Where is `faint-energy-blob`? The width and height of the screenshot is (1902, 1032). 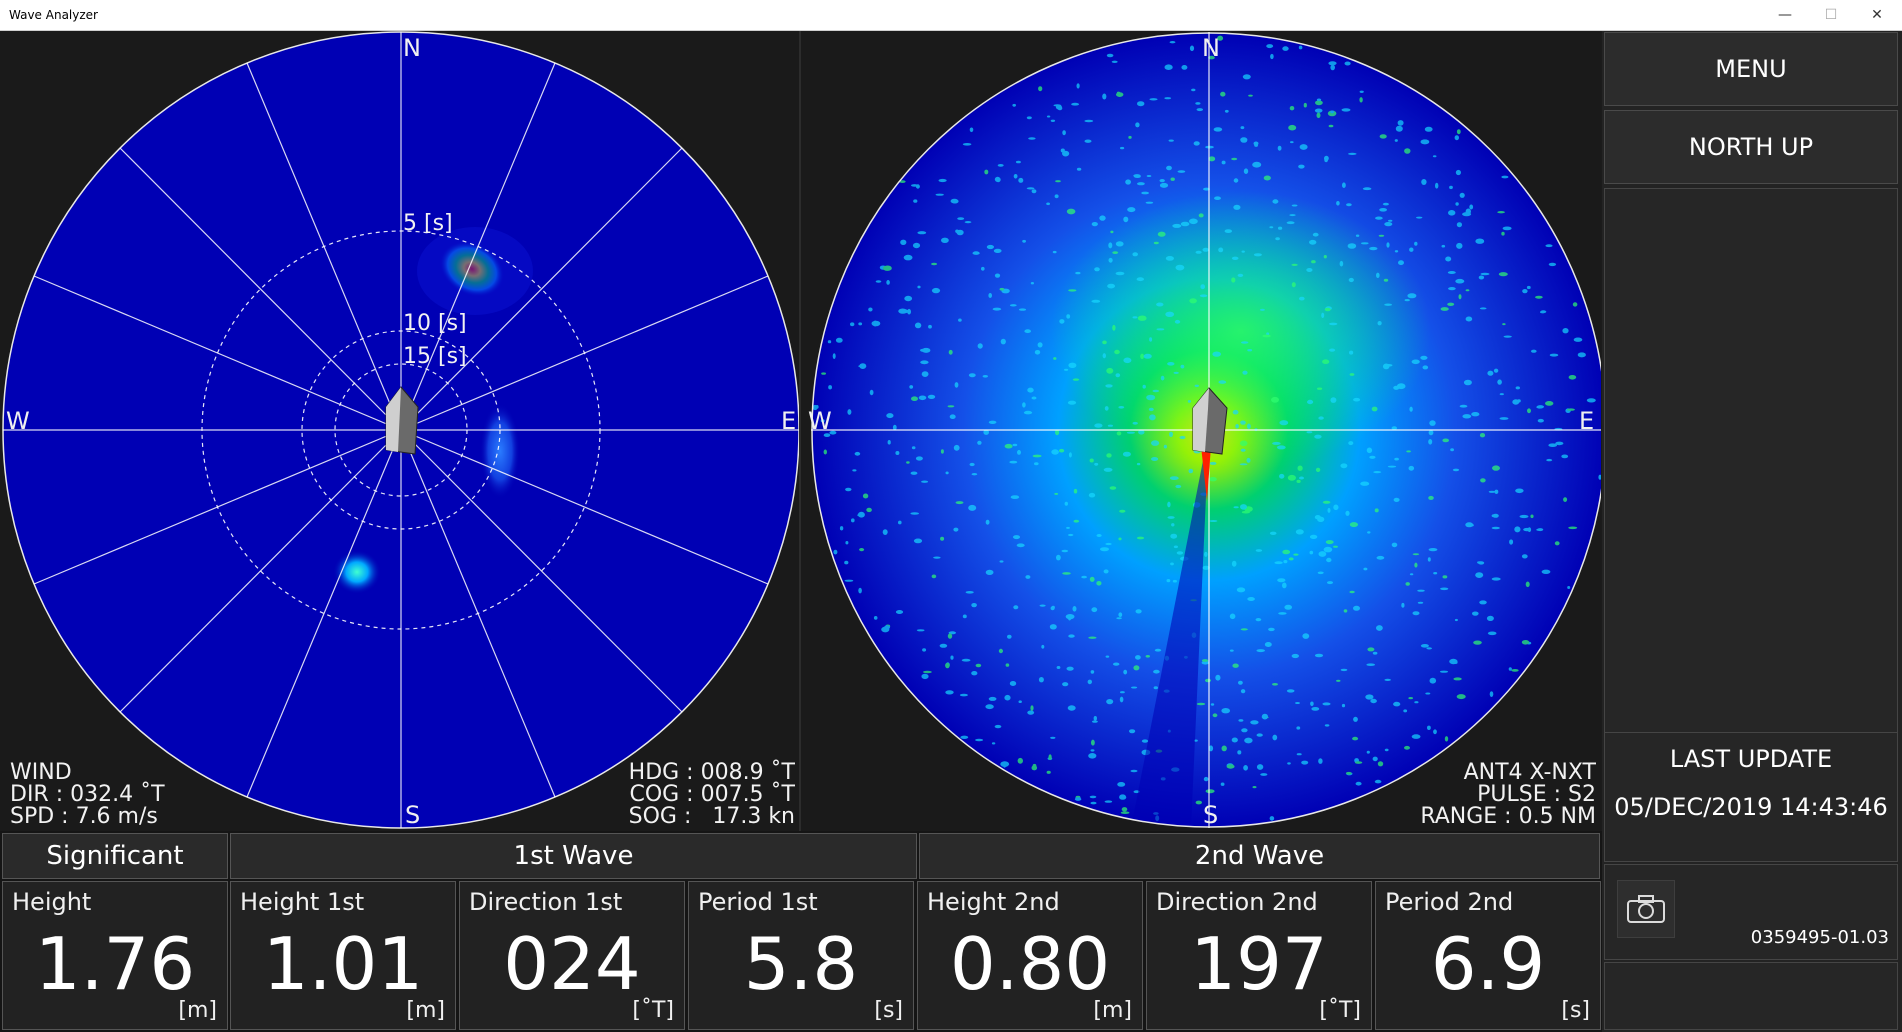
faint-energy-blob is located at coordinates (475, 271).